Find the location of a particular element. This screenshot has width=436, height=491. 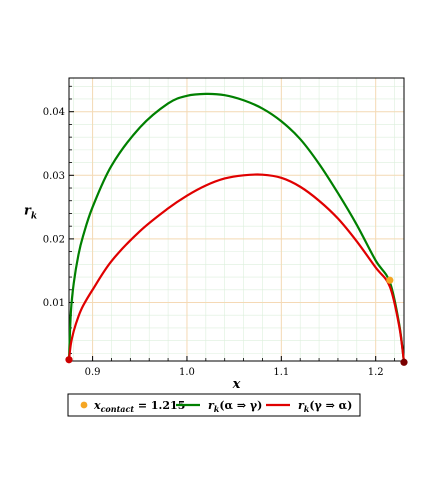

legend: xcontact = 1.215 rk(α ⇒ γ) rk(γ ⇒ α) is located at coordinates (214, 405).